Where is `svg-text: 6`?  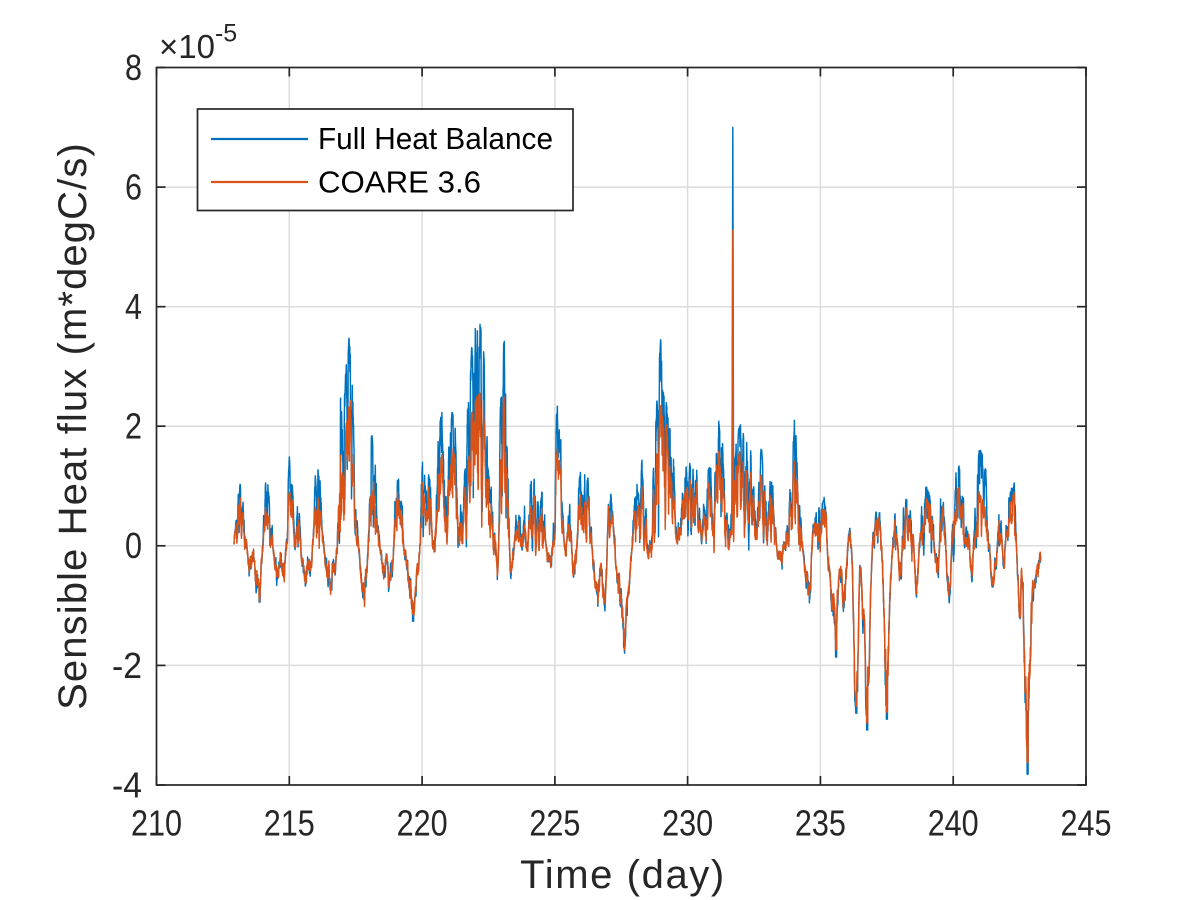
svg-text: 6 is located at coordinates (133, 187).